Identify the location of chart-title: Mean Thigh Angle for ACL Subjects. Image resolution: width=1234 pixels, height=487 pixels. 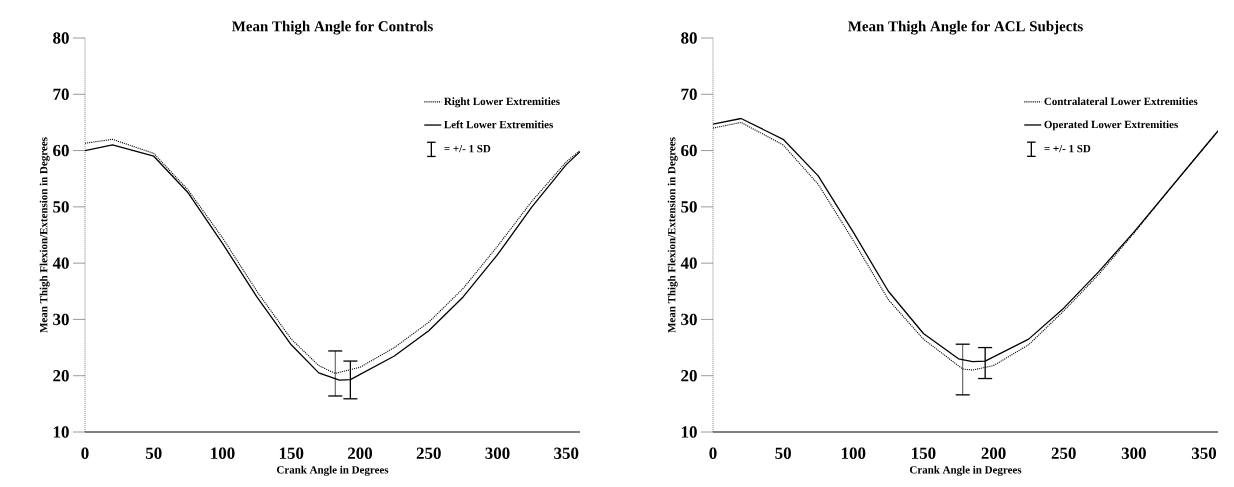
(965, 27).